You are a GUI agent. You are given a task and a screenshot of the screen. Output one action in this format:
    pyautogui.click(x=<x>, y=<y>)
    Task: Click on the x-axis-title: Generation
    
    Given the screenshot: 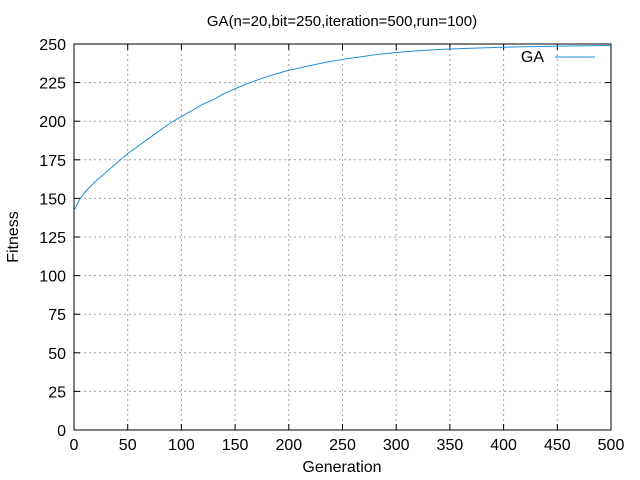 What is the action you would take?
    pyautogui.click(x=341, y=467)
    